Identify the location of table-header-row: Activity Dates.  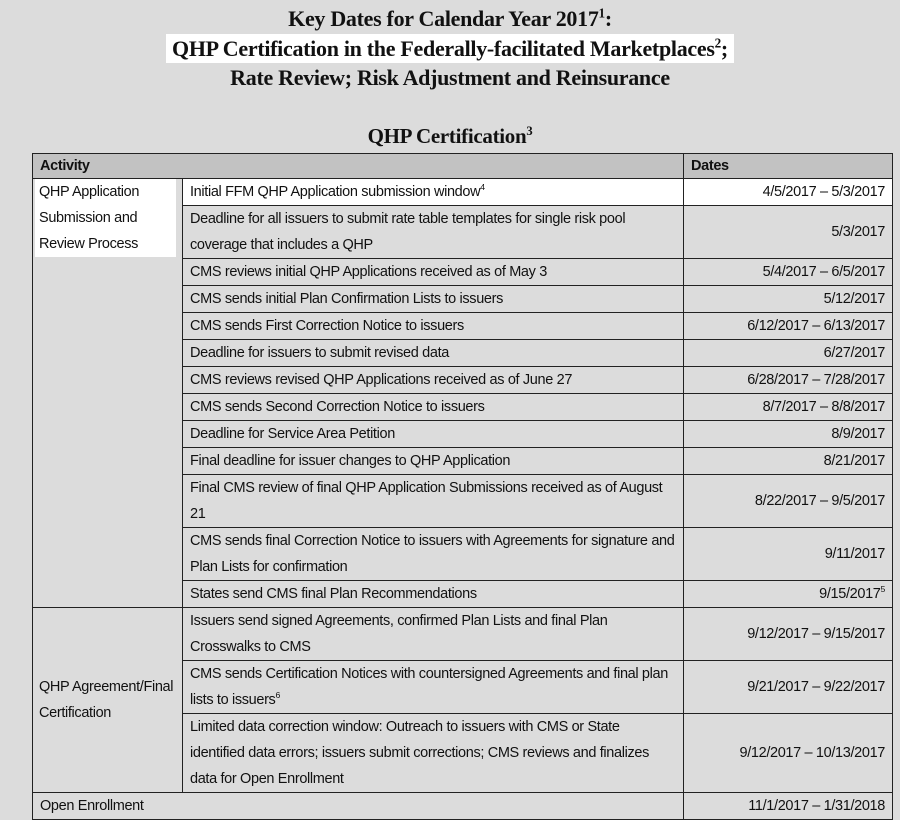
(462, 166).